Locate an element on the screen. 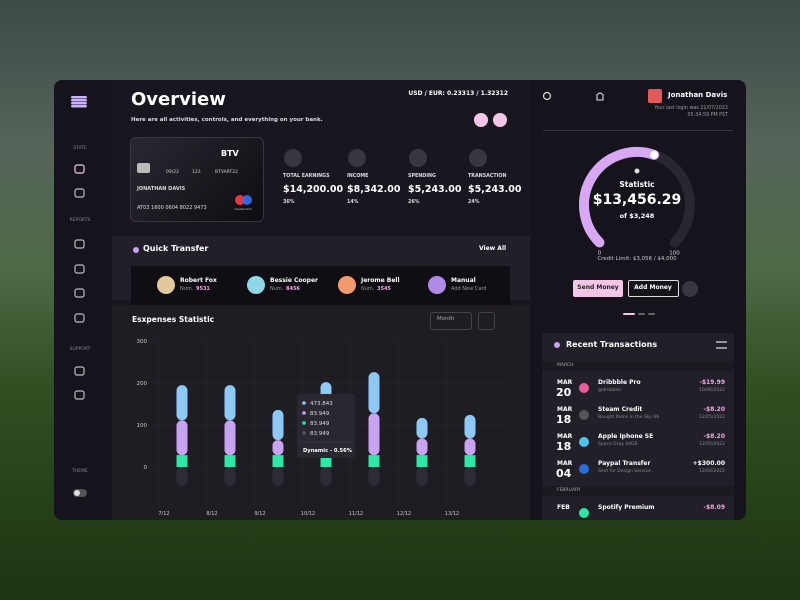 The image size is (800, 600). tx-name: Apple Iphone SE is located at coordinates (626, 436).